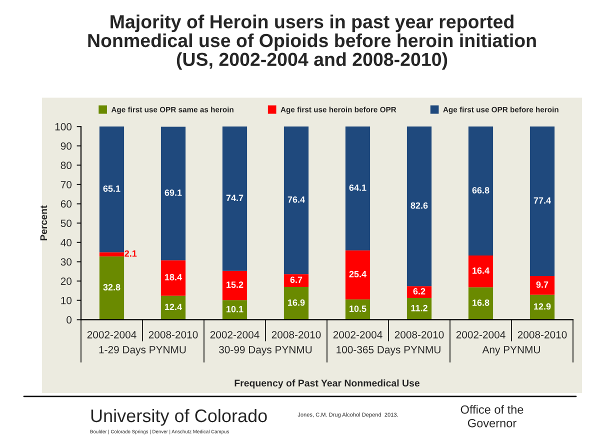 This screenshot has height=444, width=600. Describe the element at coordinates (66, 223) in the screenshot. I see `y-tick-label: 50` at that location.